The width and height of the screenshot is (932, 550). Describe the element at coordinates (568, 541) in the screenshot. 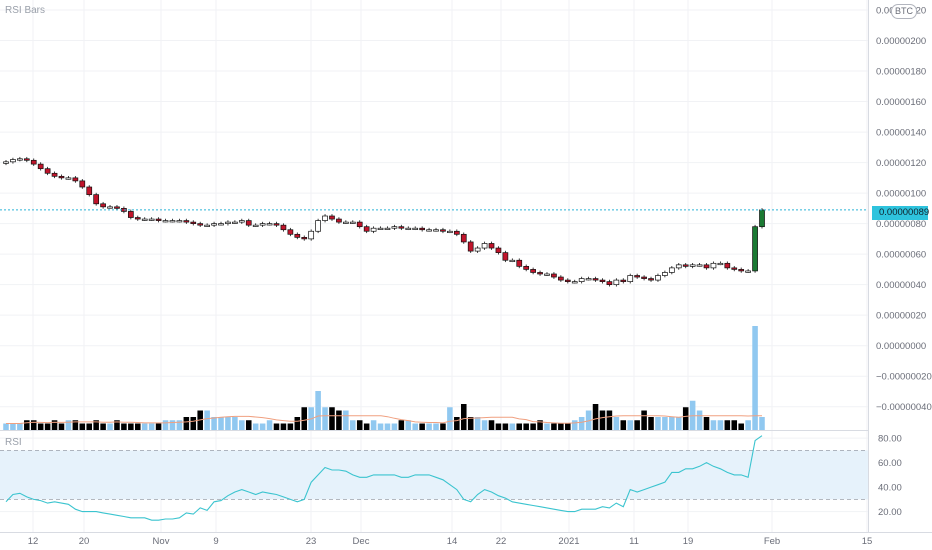

I see `time-axis-tick-label: 2021` at that location.